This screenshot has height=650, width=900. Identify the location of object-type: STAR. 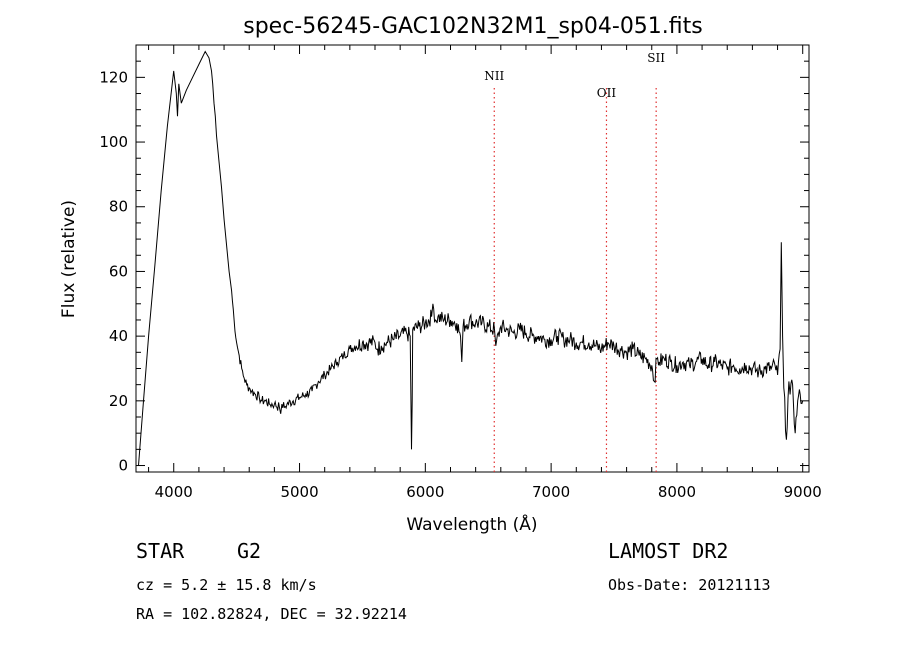
(160, 551).